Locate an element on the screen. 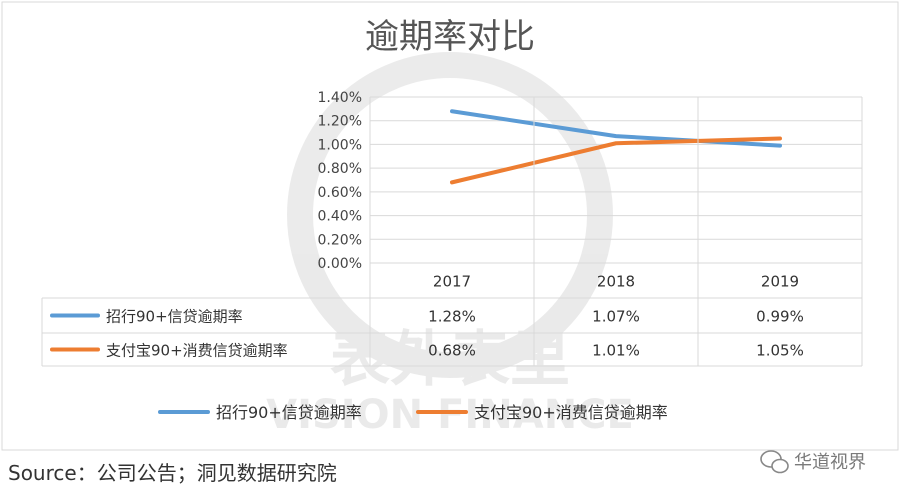 Image resolution: width=900 pixels, height=500 pixels. legend-label: 招行90+信贷逾期率 is located at coordinates (289, 412).